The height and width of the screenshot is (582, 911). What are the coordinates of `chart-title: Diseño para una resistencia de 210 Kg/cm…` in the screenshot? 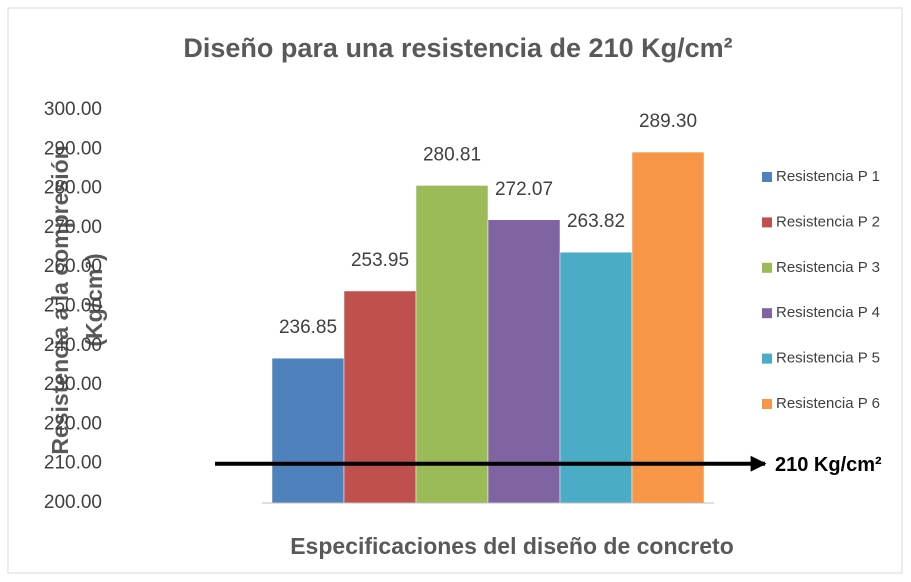 It's located at (457, 48).